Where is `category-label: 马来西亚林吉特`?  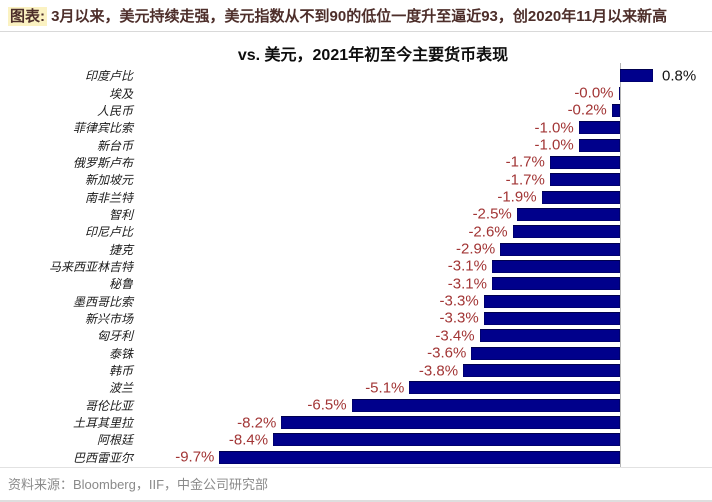
category-label: 马来西亚林吉特 is located at coordinates (90, 266).